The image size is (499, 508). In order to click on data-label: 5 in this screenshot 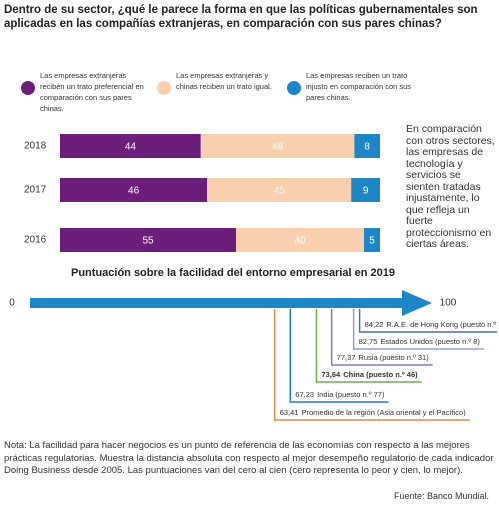, I will do `click(372, 241)`.